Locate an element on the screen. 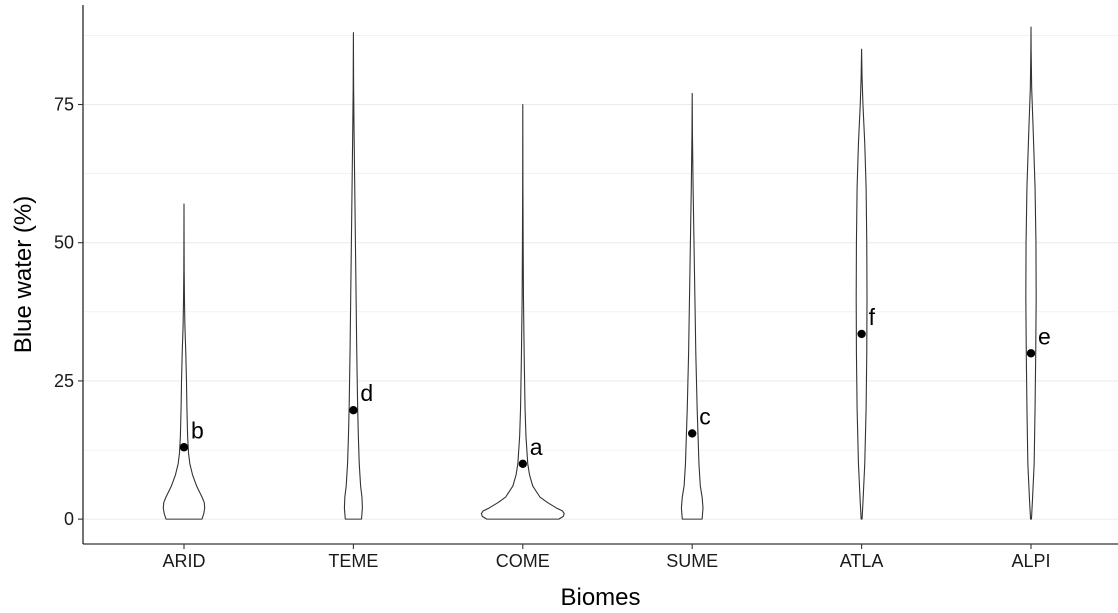  y-axis-ticks: 0 25 50 75 is located at coordinates (68, 312).